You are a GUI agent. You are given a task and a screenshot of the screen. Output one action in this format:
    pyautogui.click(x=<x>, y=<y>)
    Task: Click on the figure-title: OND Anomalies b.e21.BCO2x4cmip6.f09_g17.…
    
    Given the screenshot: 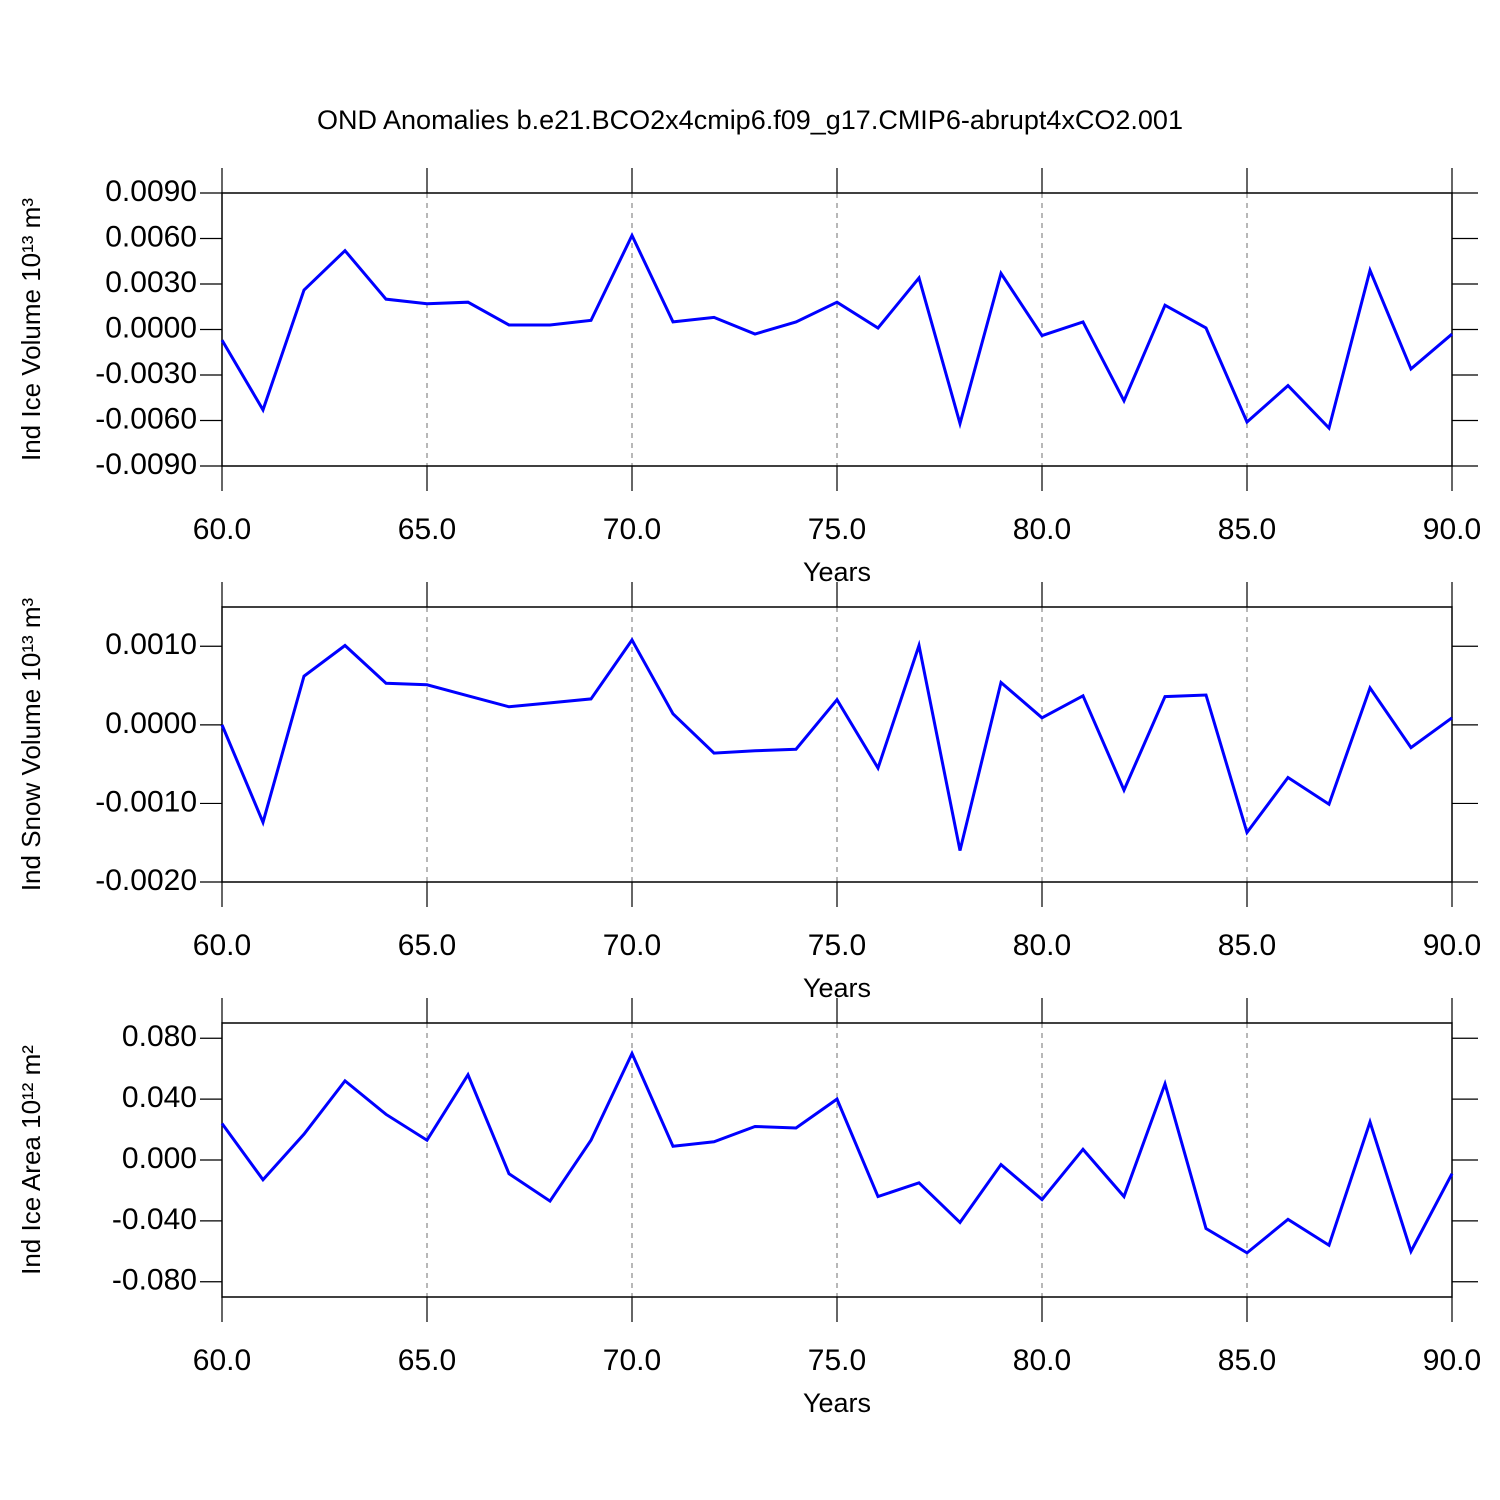 What is the action you would take?
    pyautogui.click(x=750, y=120)
    